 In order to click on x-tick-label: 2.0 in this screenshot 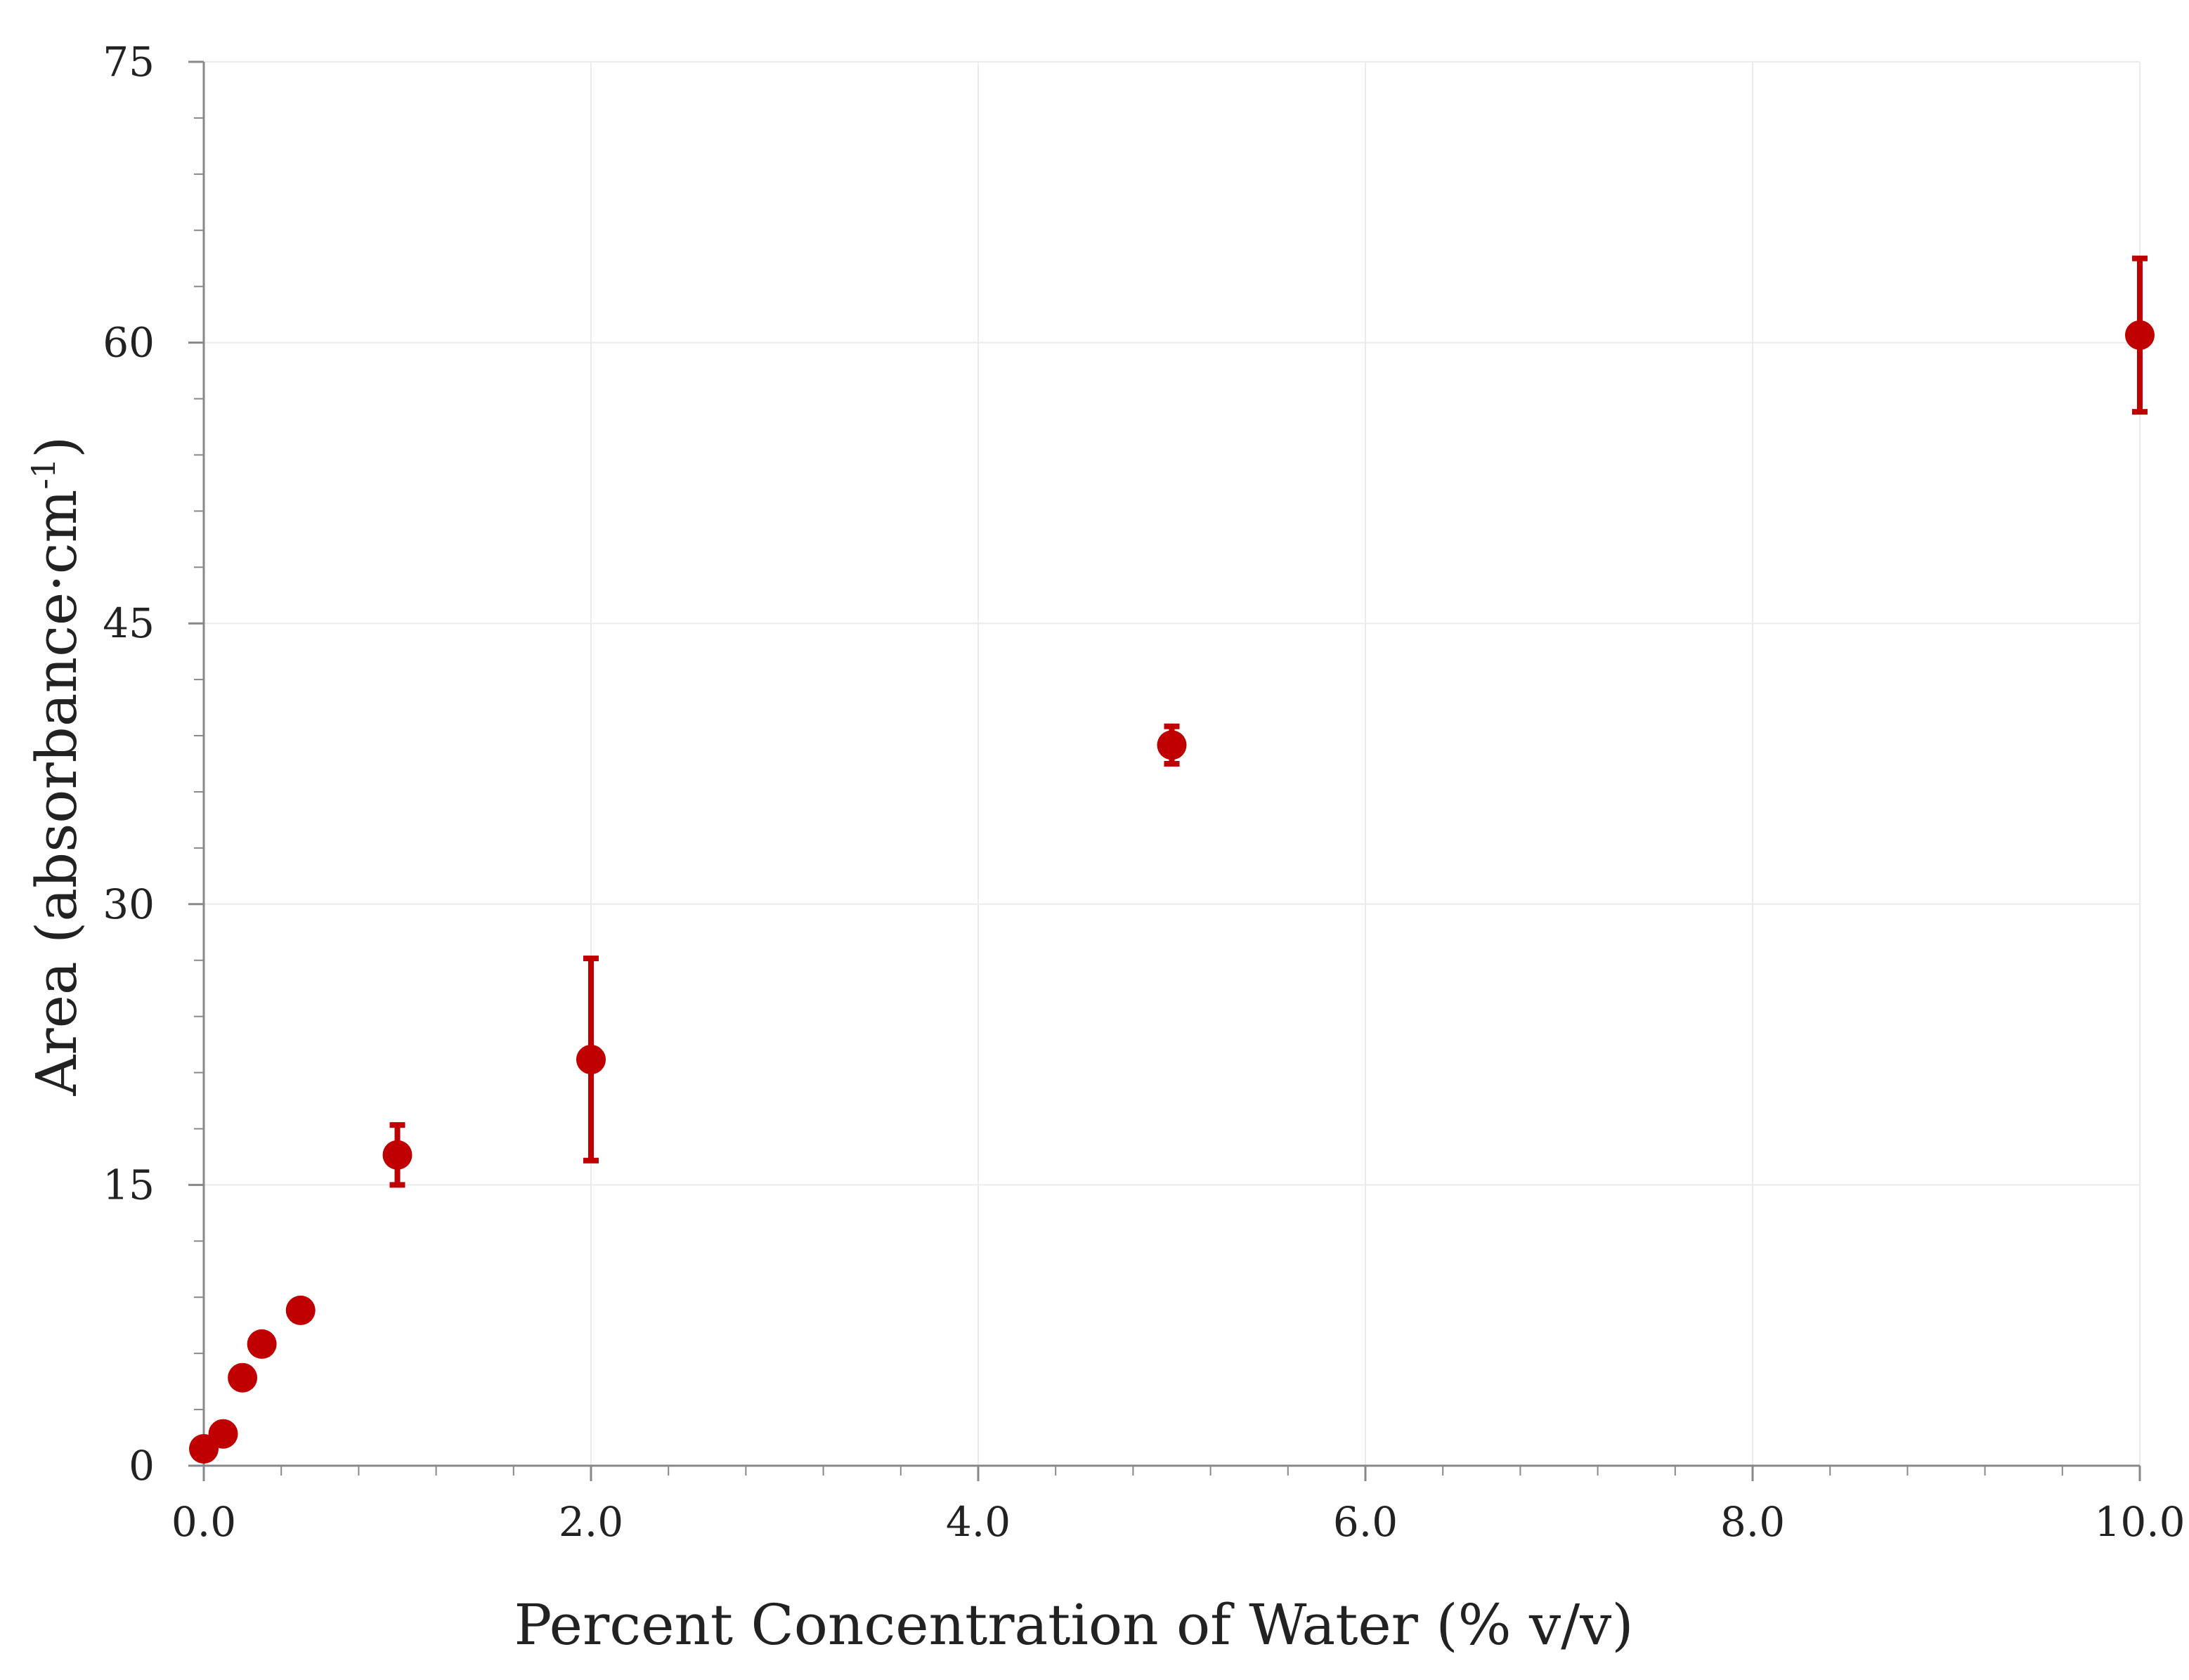, I will do `click(591, 1522)`.